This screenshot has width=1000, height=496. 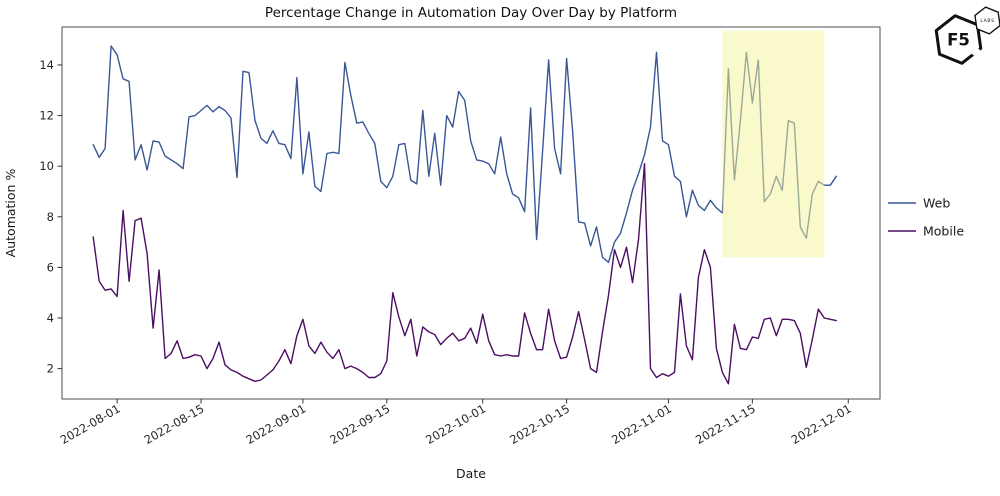 What do you see at coordinates (46, 65) in the screenshot?
I see `y-tick-label: 14` at bounding box center [46, 65].